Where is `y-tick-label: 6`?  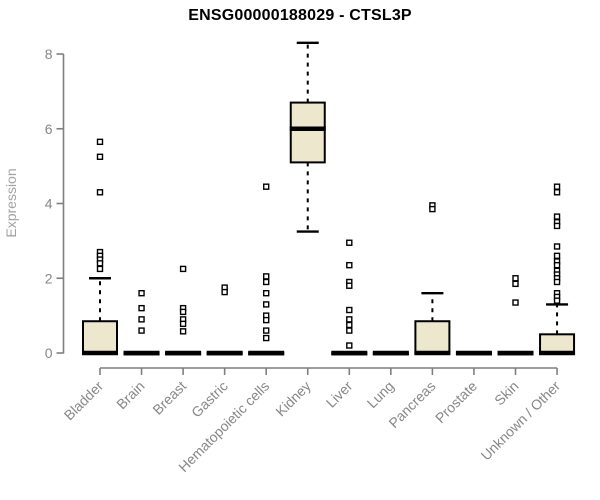 y-tick-label: 6 is located at coordinates (49, 129).